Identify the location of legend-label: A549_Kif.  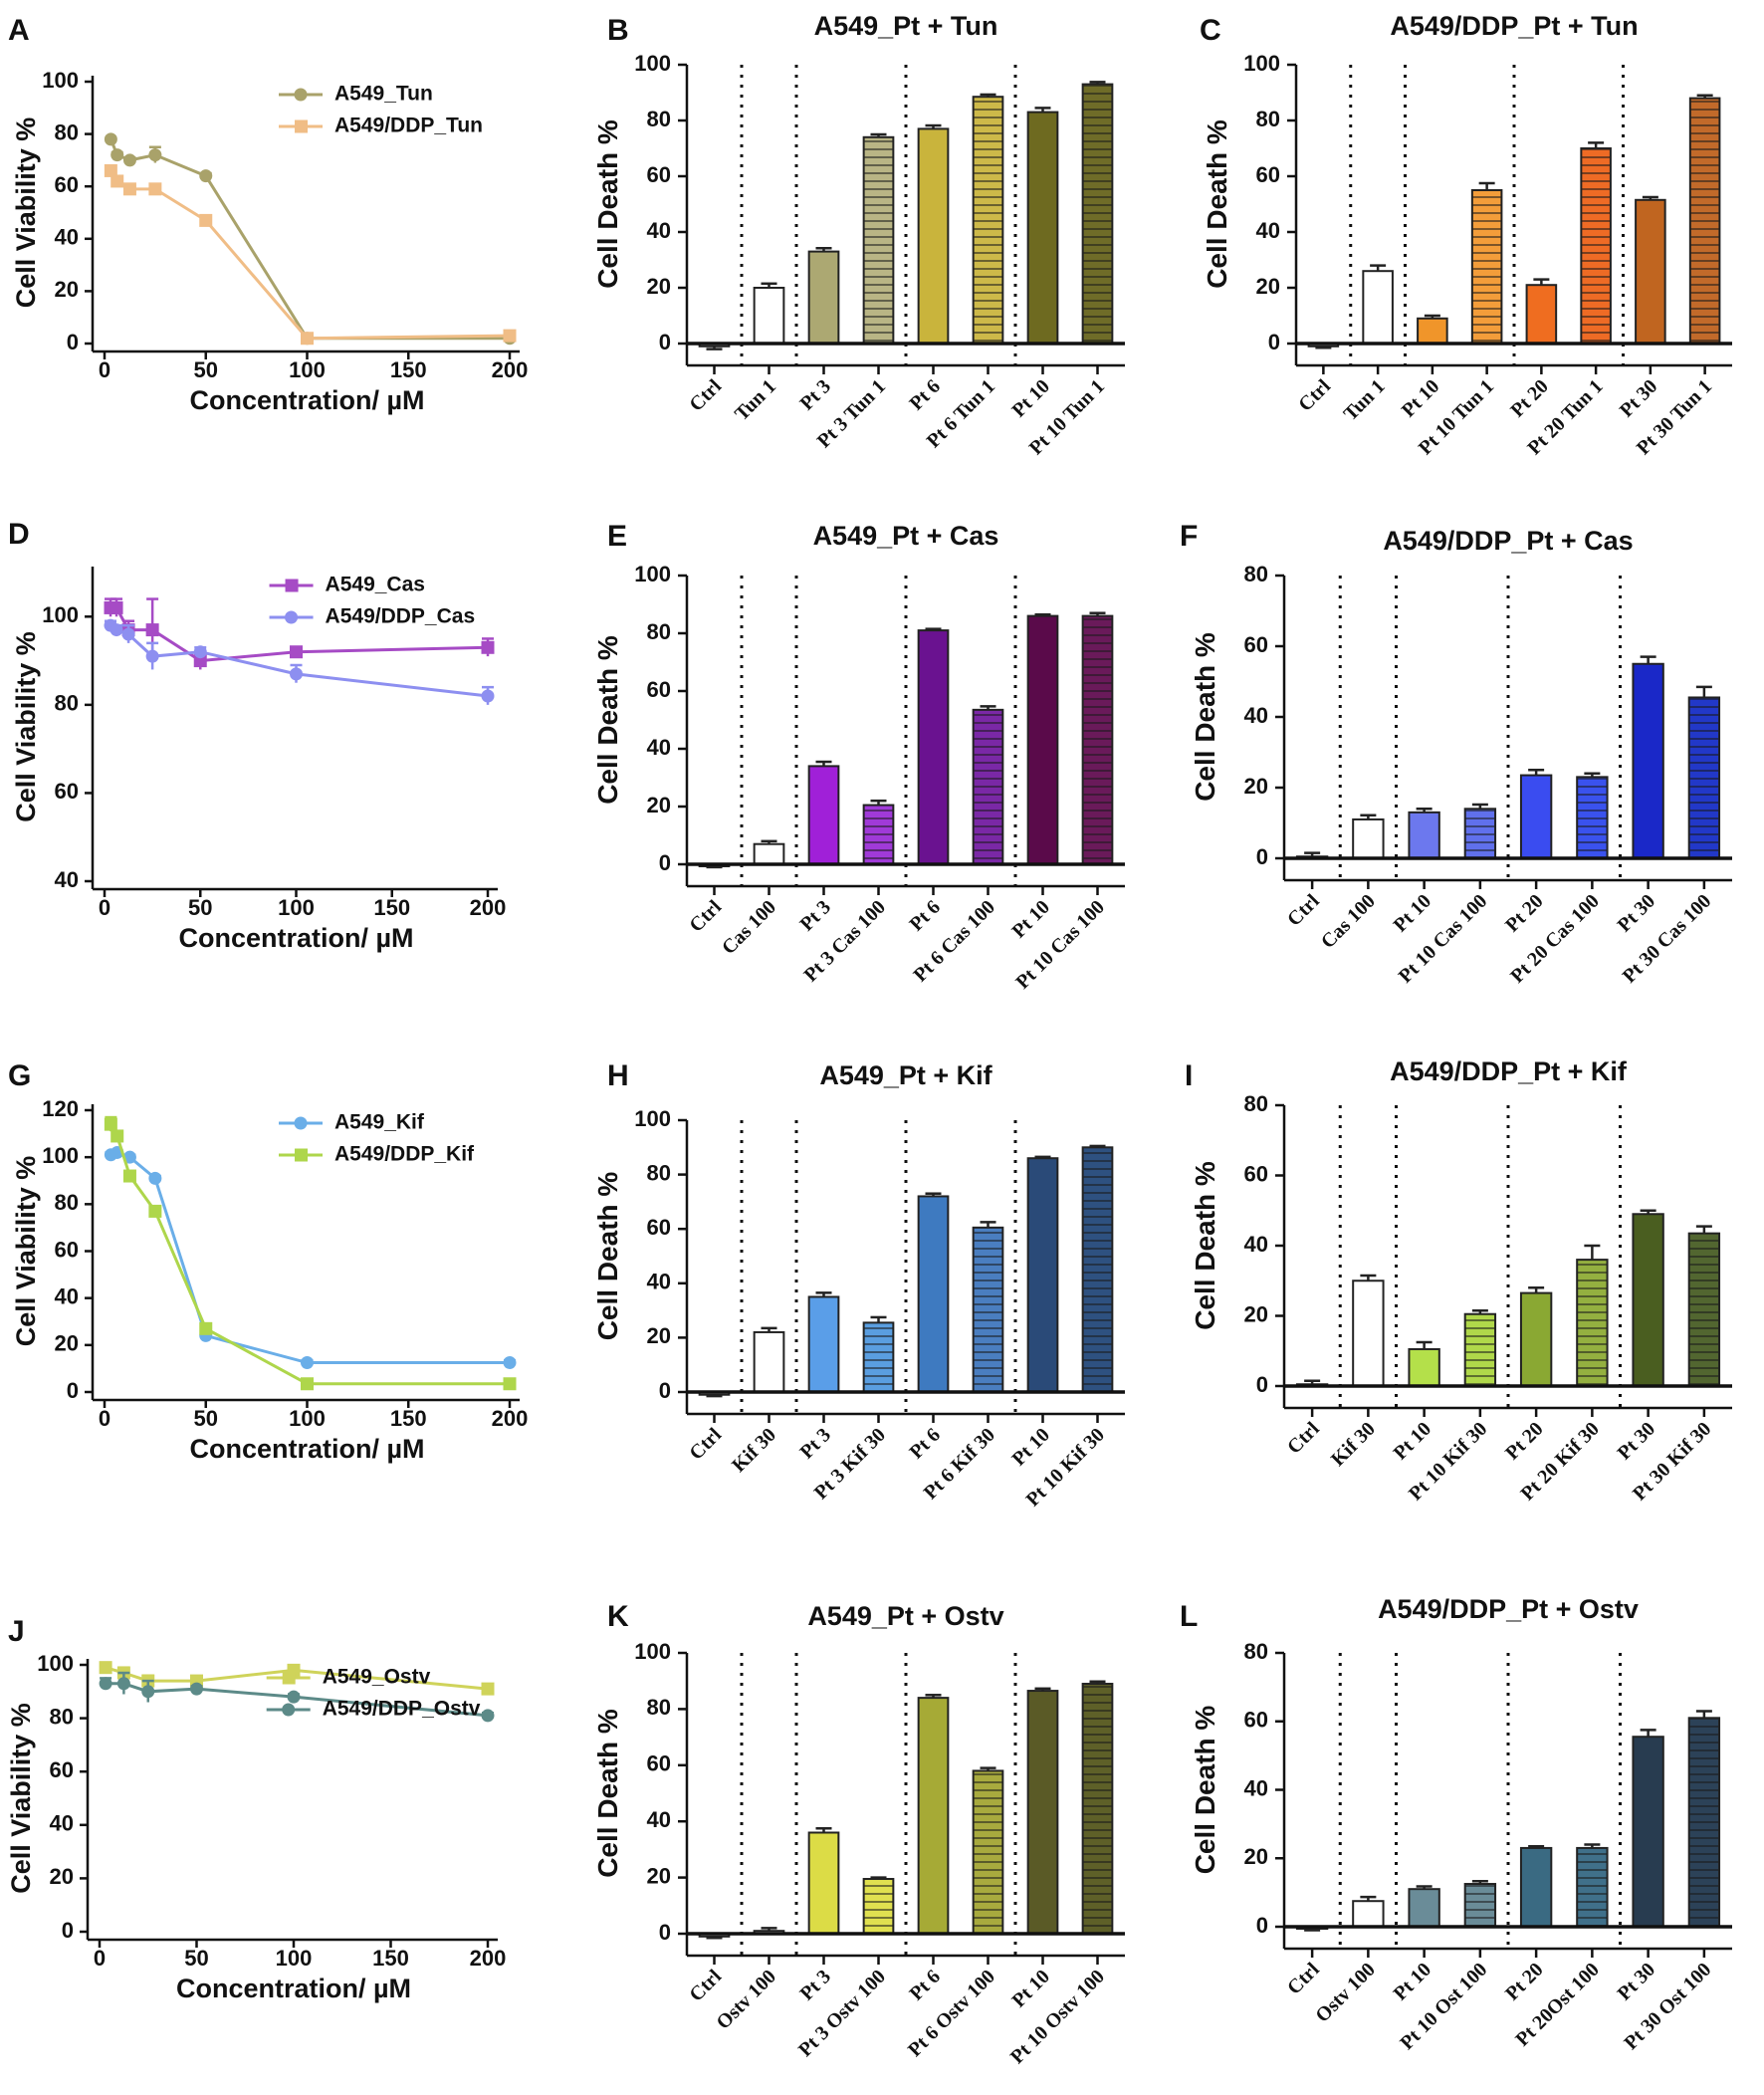
(379, 1122).